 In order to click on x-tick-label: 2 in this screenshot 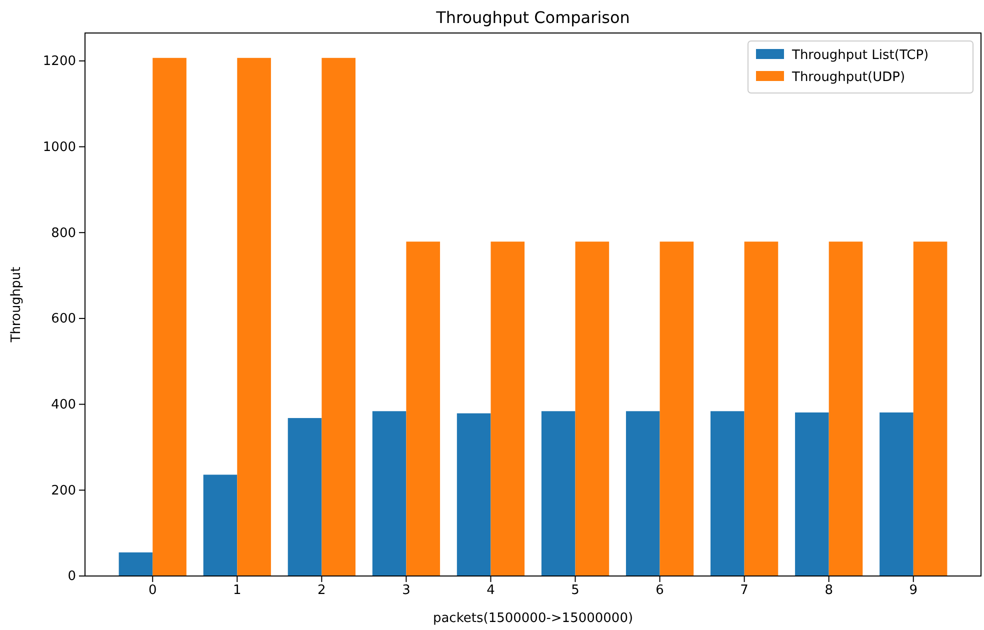, I will do `click(322, 590)`.